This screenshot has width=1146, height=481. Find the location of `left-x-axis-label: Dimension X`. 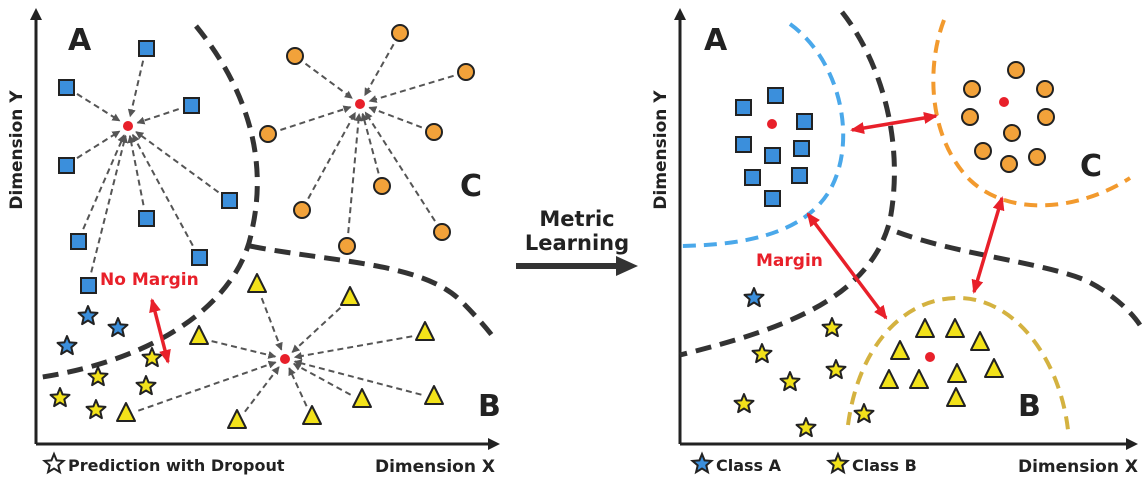

left-x-axis-label: Dimension X is located at coordinates (435, 467).